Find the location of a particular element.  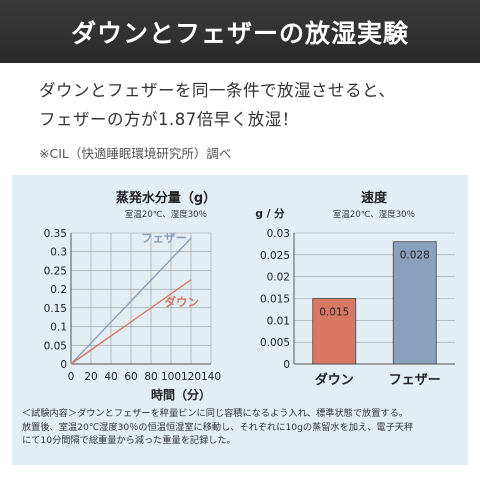

bar-chart-y-tick-label: 0.03 is located at coordinates (278, 234).